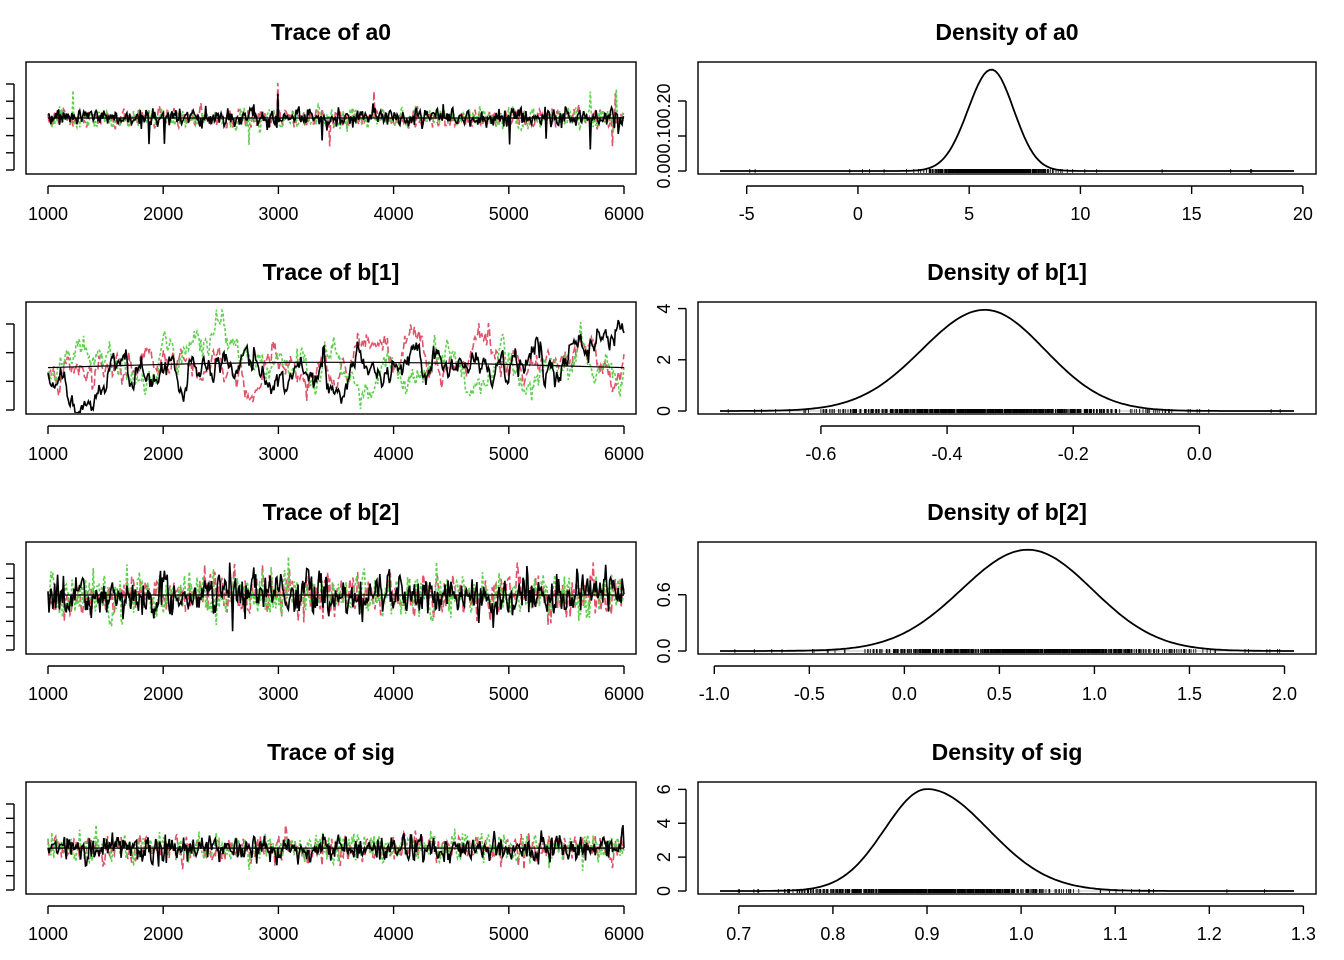  I want to click on x-tick-label: 15, so click(1192, 214).